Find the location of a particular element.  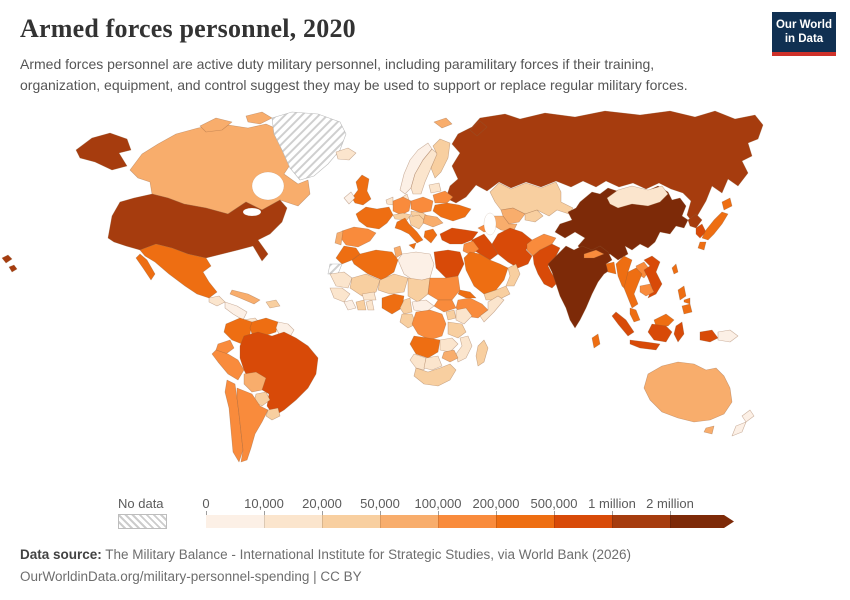

country-south-korea is located at coordinates (701, 231).